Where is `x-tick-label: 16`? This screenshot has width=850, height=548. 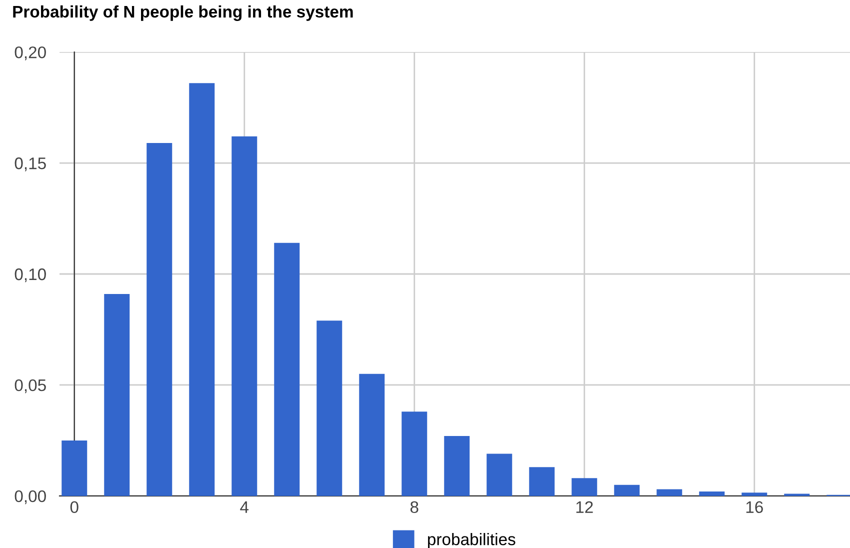 x-tick-label: 16 is located at coordinates (754, 507).